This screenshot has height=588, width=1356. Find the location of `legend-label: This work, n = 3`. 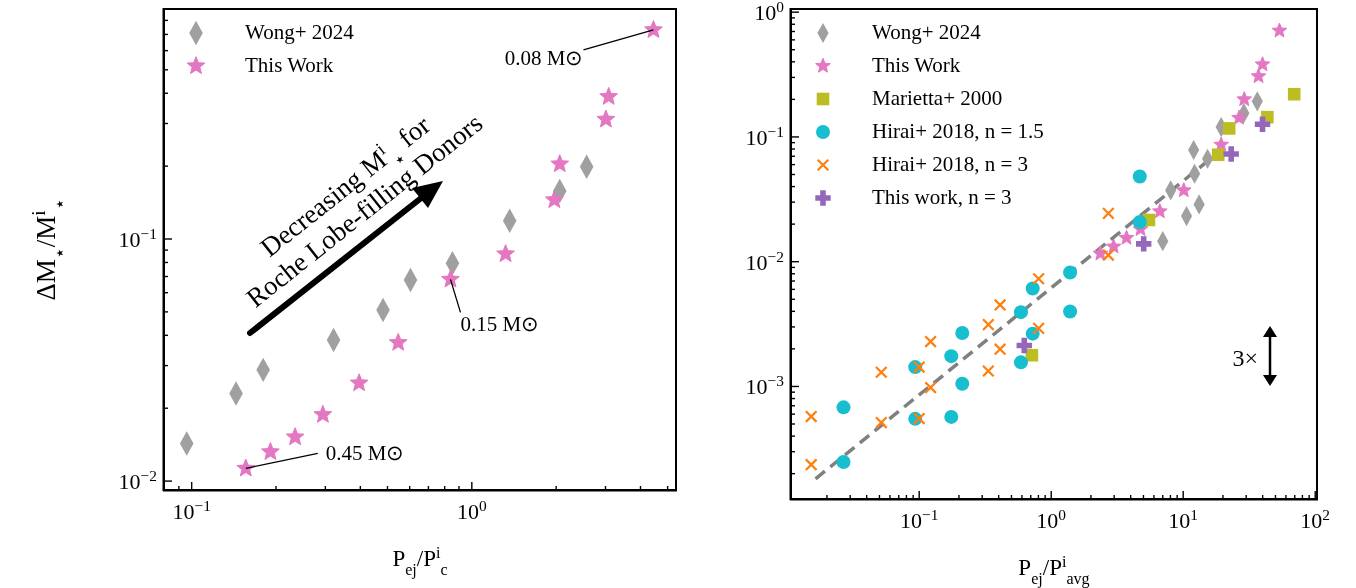

legend-label: This work, n = 3 is located at coordinates (942, 197).